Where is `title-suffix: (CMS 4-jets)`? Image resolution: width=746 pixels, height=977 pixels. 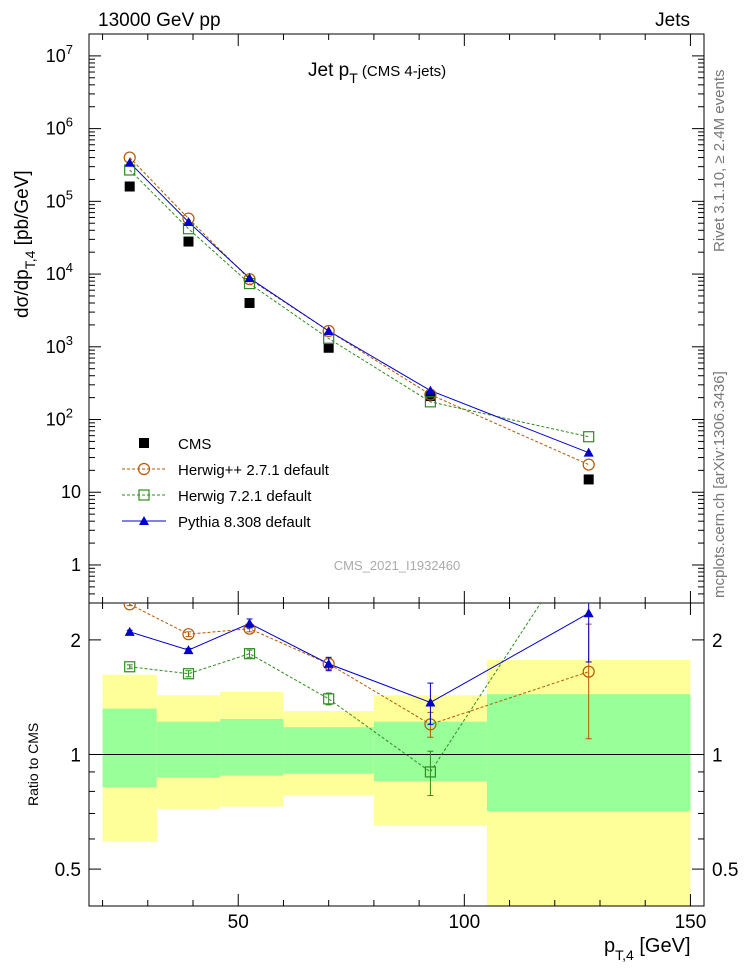 title-suffix: (CMS 4-jets) is located at coordinates (402, 71).